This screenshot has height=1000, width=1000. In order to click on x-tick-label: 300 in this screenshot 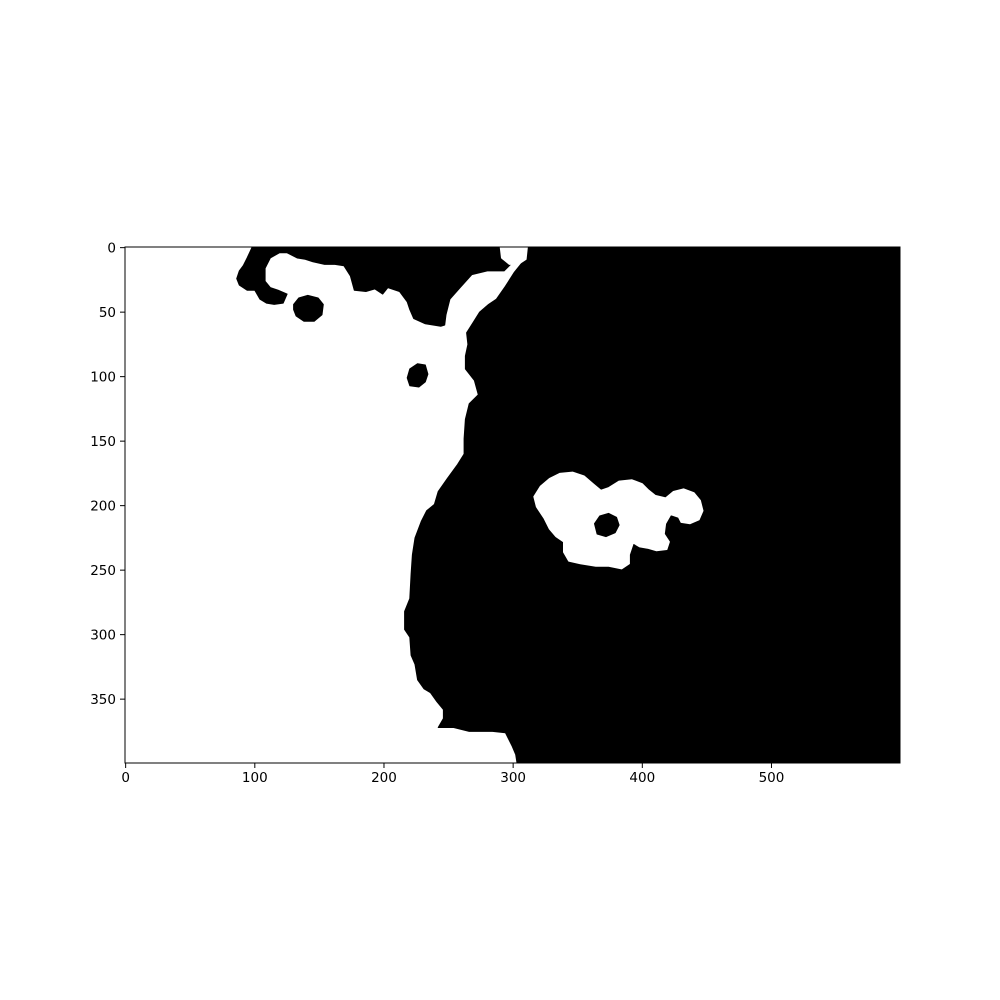, I will do `click(513, 778)`.